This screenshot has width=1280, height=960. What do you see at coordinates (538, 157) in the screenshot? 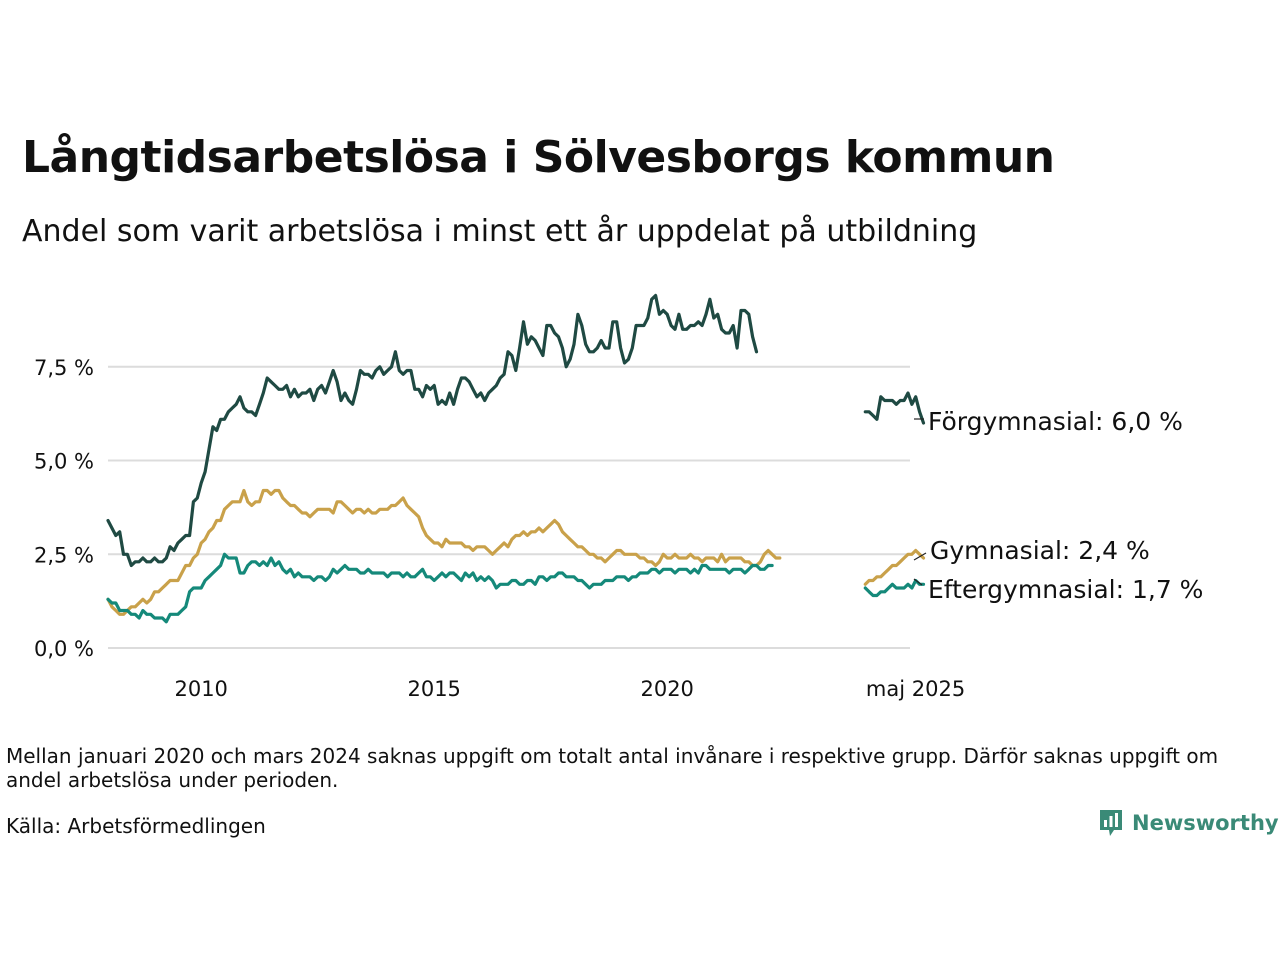
I see `chart-title: Långtidsarbetslösa i Sölvesborgs kommun` at bounding box center [538, 157].